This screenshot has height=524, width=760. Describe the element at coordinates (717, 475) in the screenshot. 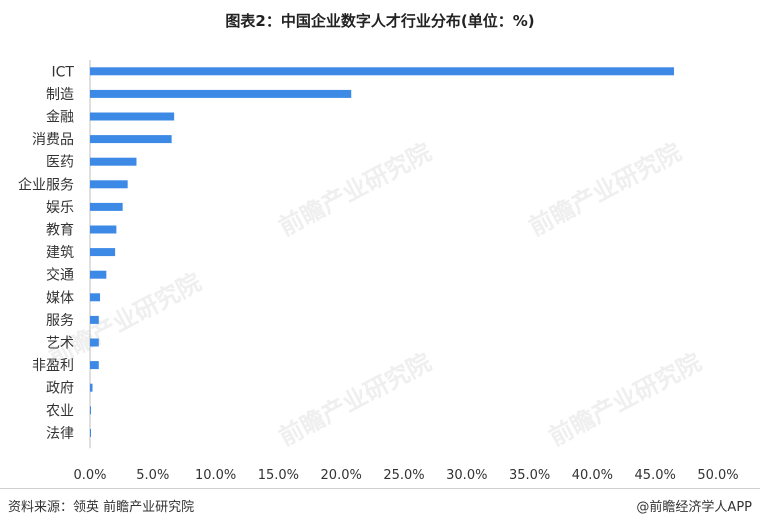

I see `x-tick-label: 50.0%` at that location.